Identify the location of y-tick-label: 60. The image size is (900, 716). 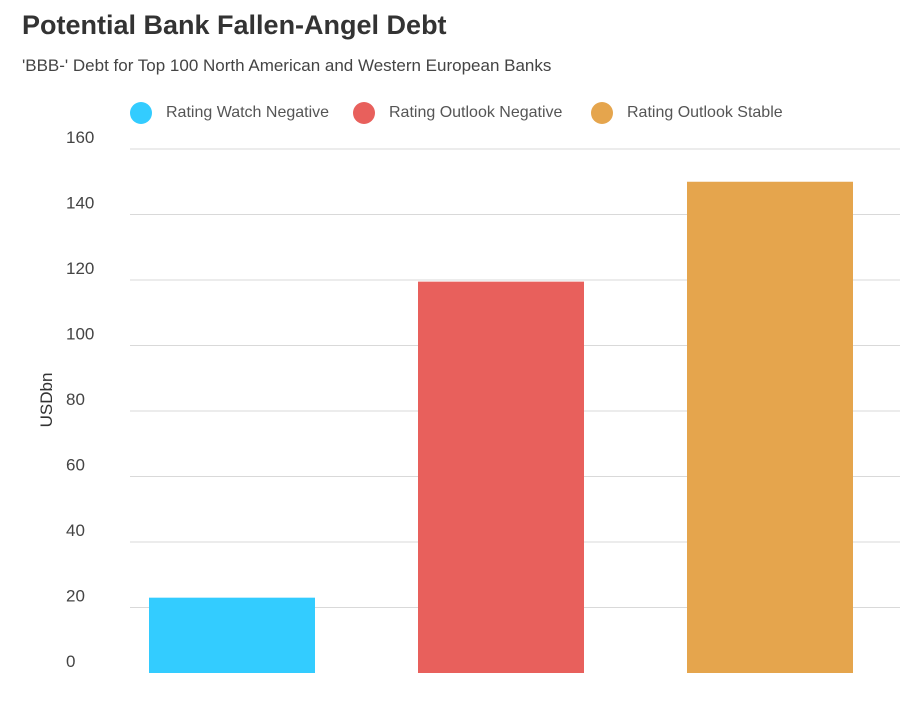
(75, 465).